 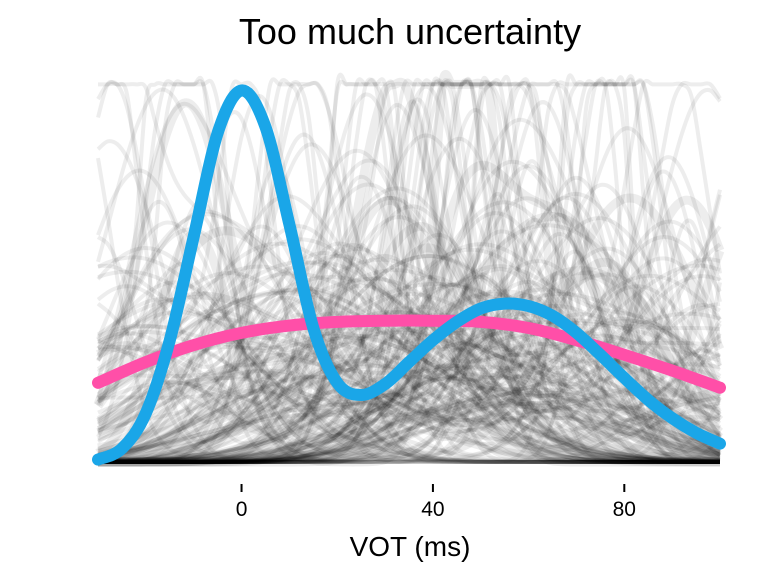 What do you see at coordinates (624, 509) in the screenshot?
I see `x-tick-label: 80` at bounding box center [624, 509].